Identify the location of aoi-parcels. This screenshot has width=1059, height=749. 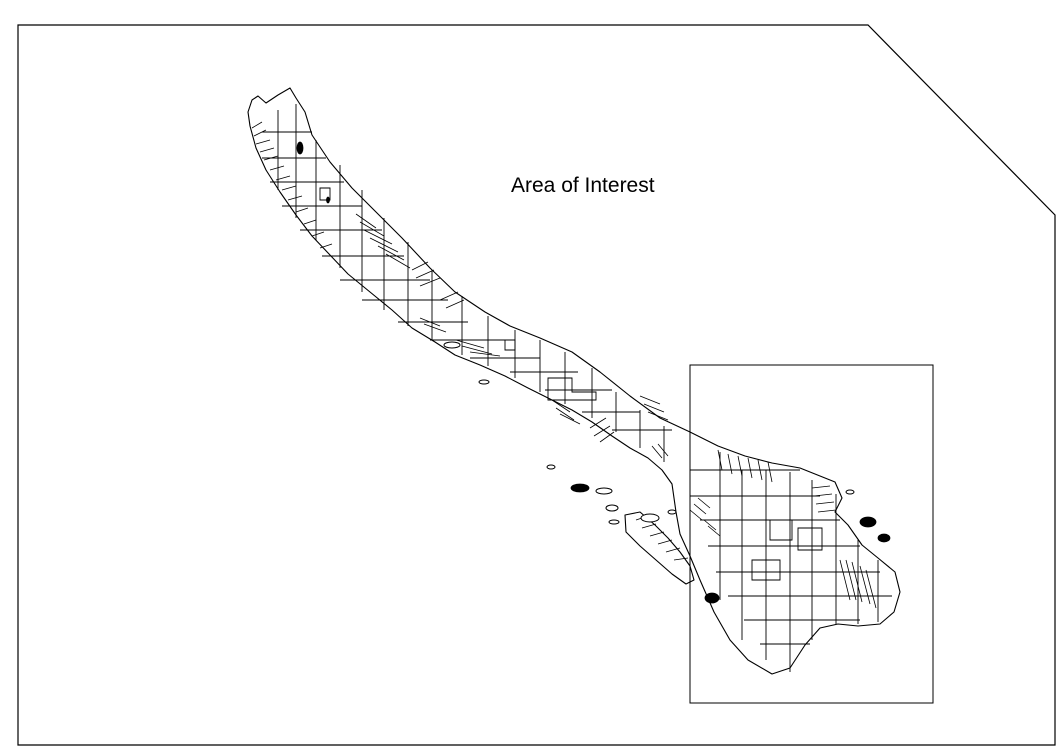
(790, 562).